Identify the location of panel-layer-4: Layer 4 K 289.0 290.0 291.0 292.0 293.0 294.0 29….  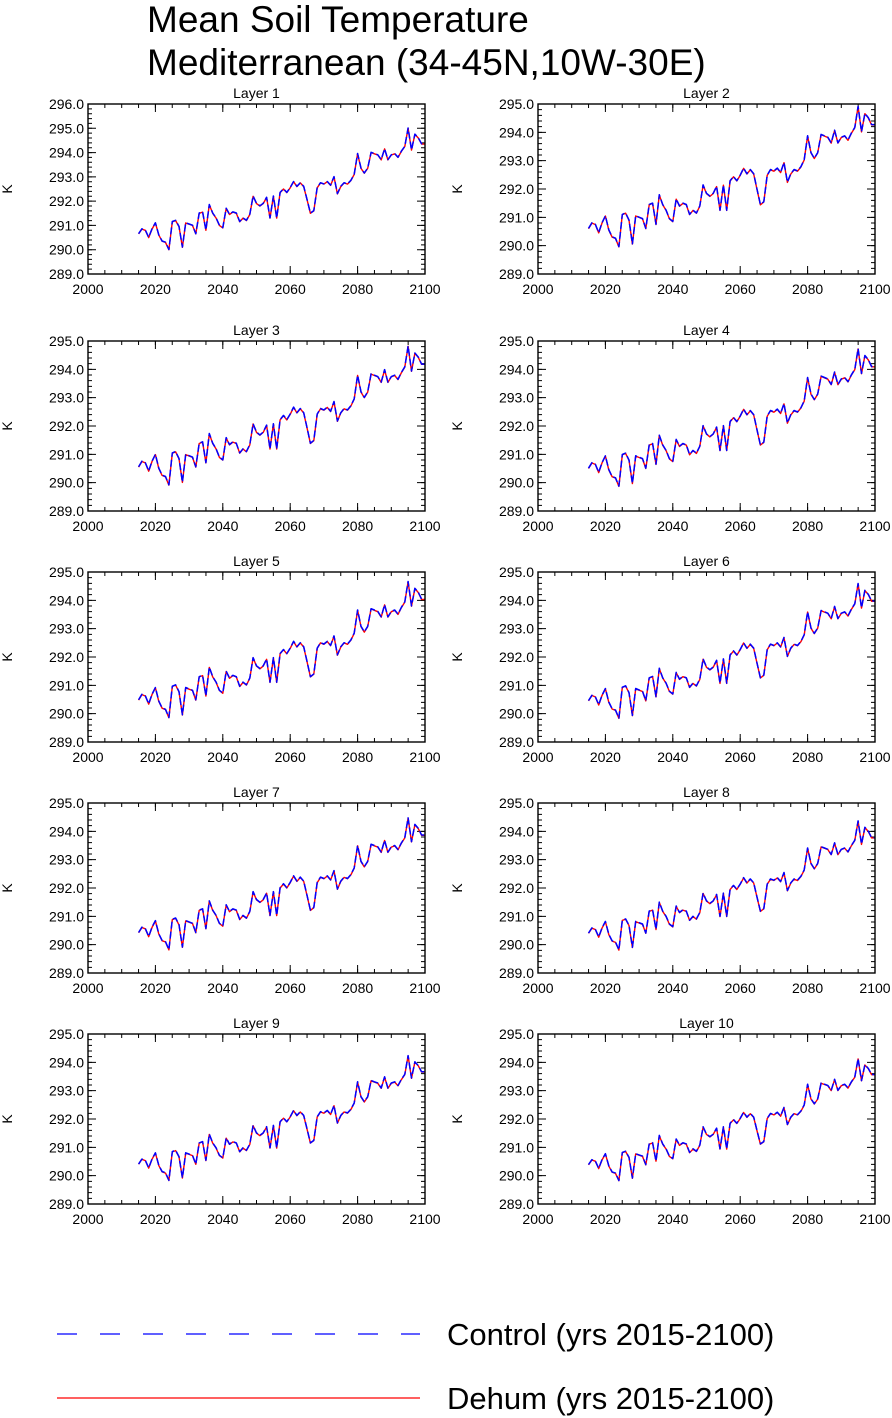
(670, 428).